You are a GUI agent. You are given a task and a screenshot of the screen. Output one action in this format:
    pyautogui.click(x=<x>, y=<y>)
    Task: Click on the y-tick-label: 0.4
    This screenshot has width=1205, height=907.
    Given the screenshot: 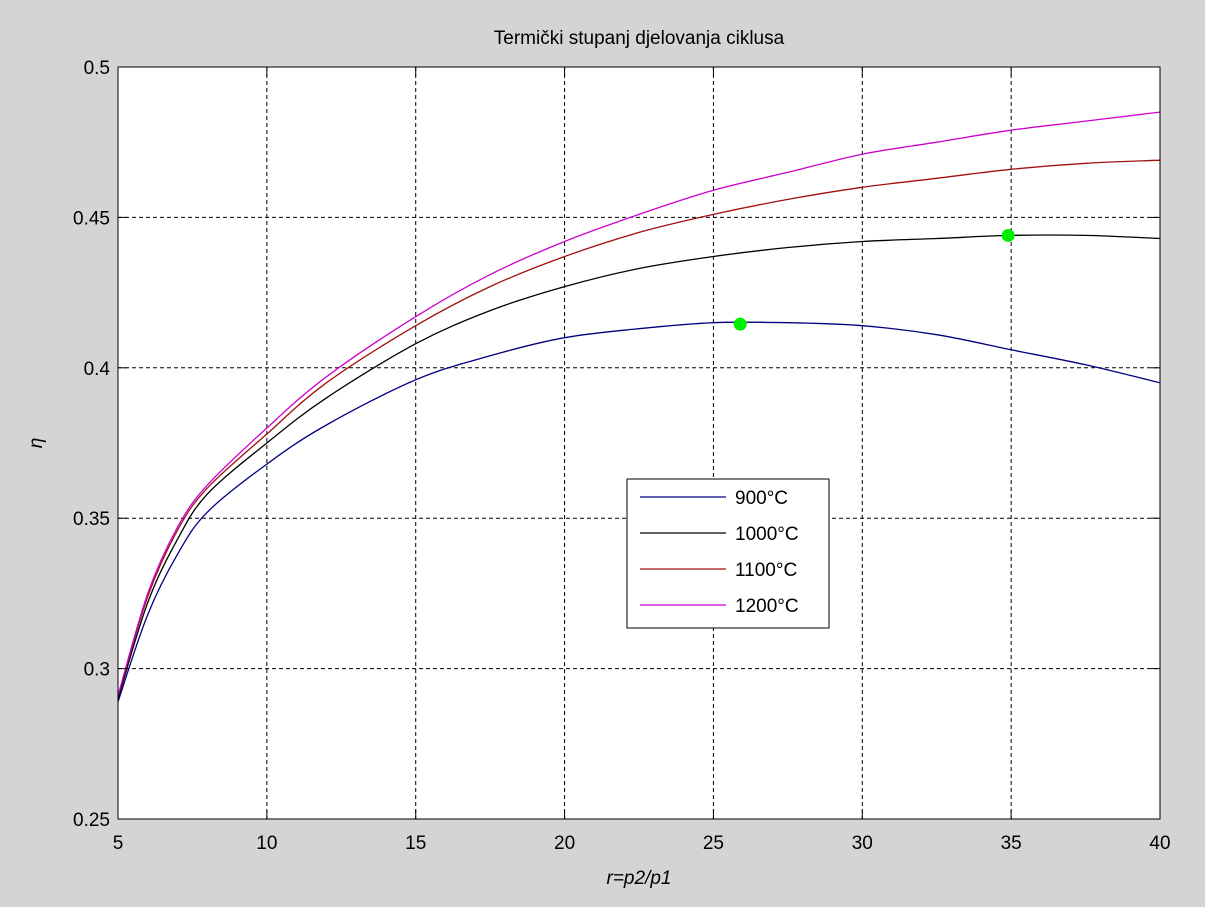 What is the action you would take?
    pyautogui.click(x=97, y=369)
    